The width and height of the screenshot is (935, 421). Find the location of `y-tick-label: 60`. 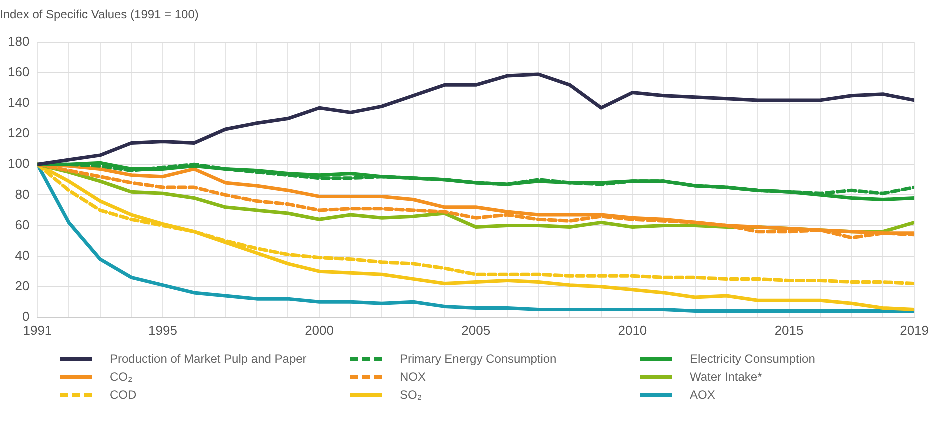

y-tick-label: 60 is located at coordinates (22, 224).